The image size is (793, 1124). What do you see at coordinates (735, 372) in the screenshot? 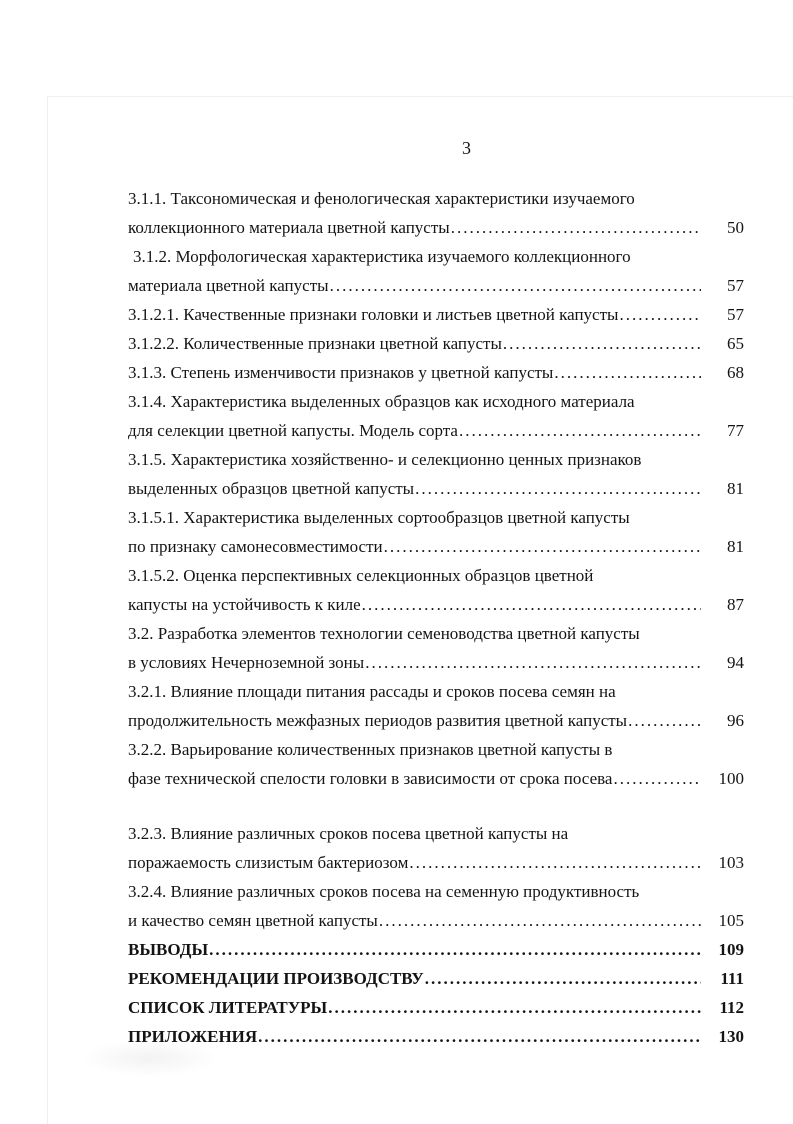
I see `toc-page-number: 68` at bounding box center [735, 372].